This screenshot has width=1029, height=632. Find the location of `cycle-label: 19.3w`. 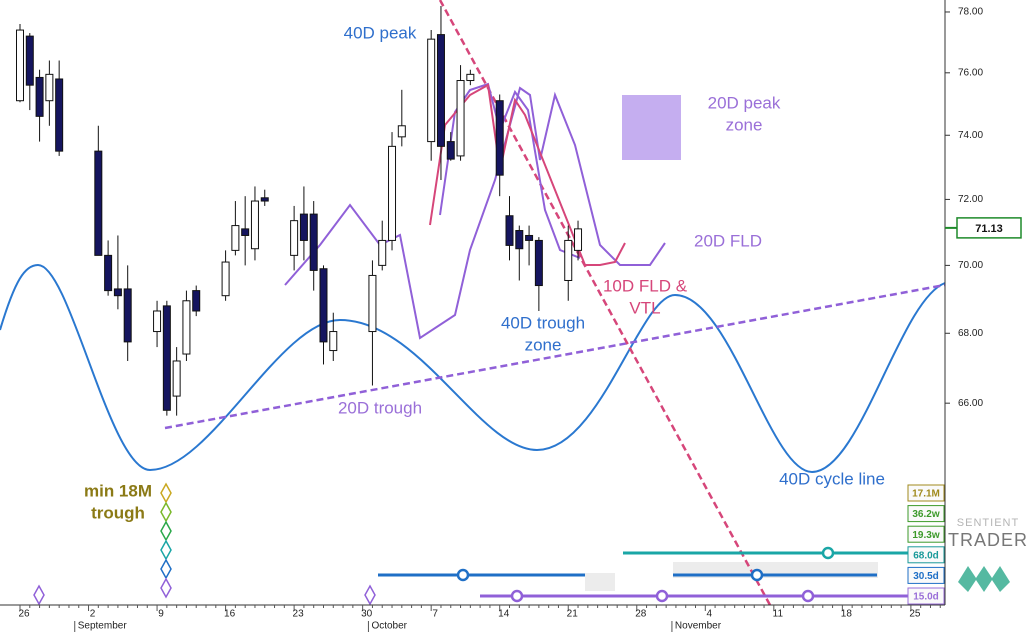

cycle-label: 19.3w is located at coordinates (925, 535).